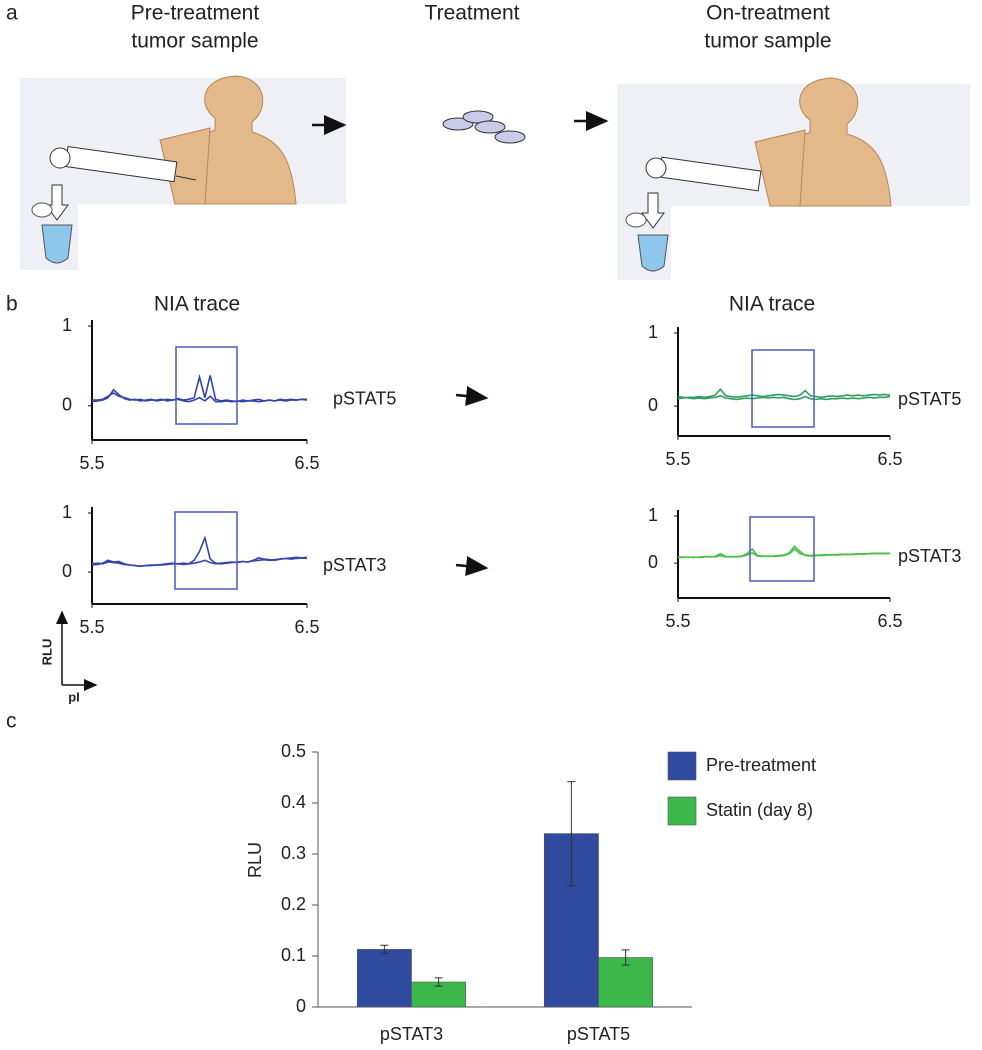 The height and width of the screenshot is (1050, 982). I want to click on illustration-pills, so click(484, 127).